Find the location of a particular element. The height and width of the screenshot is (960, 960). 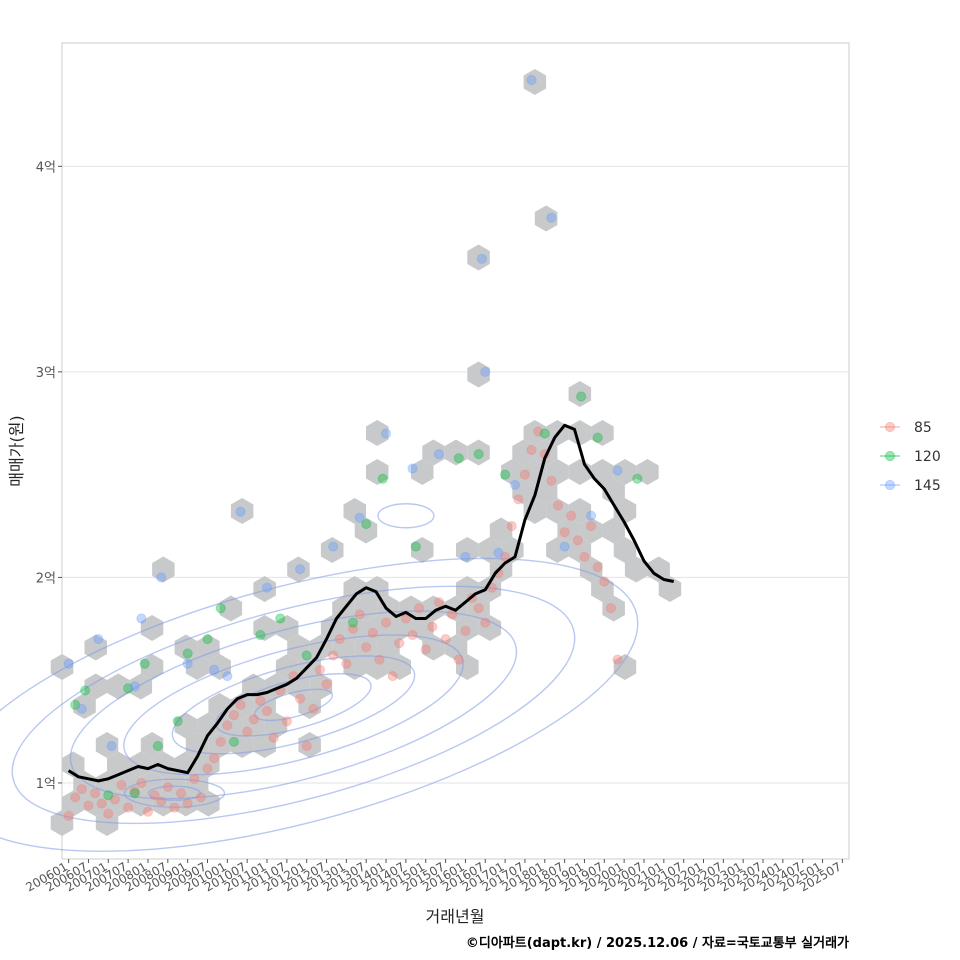

y-axis-ticks: 1억 2억 3억 4억 is located at coordinates (49, 476).